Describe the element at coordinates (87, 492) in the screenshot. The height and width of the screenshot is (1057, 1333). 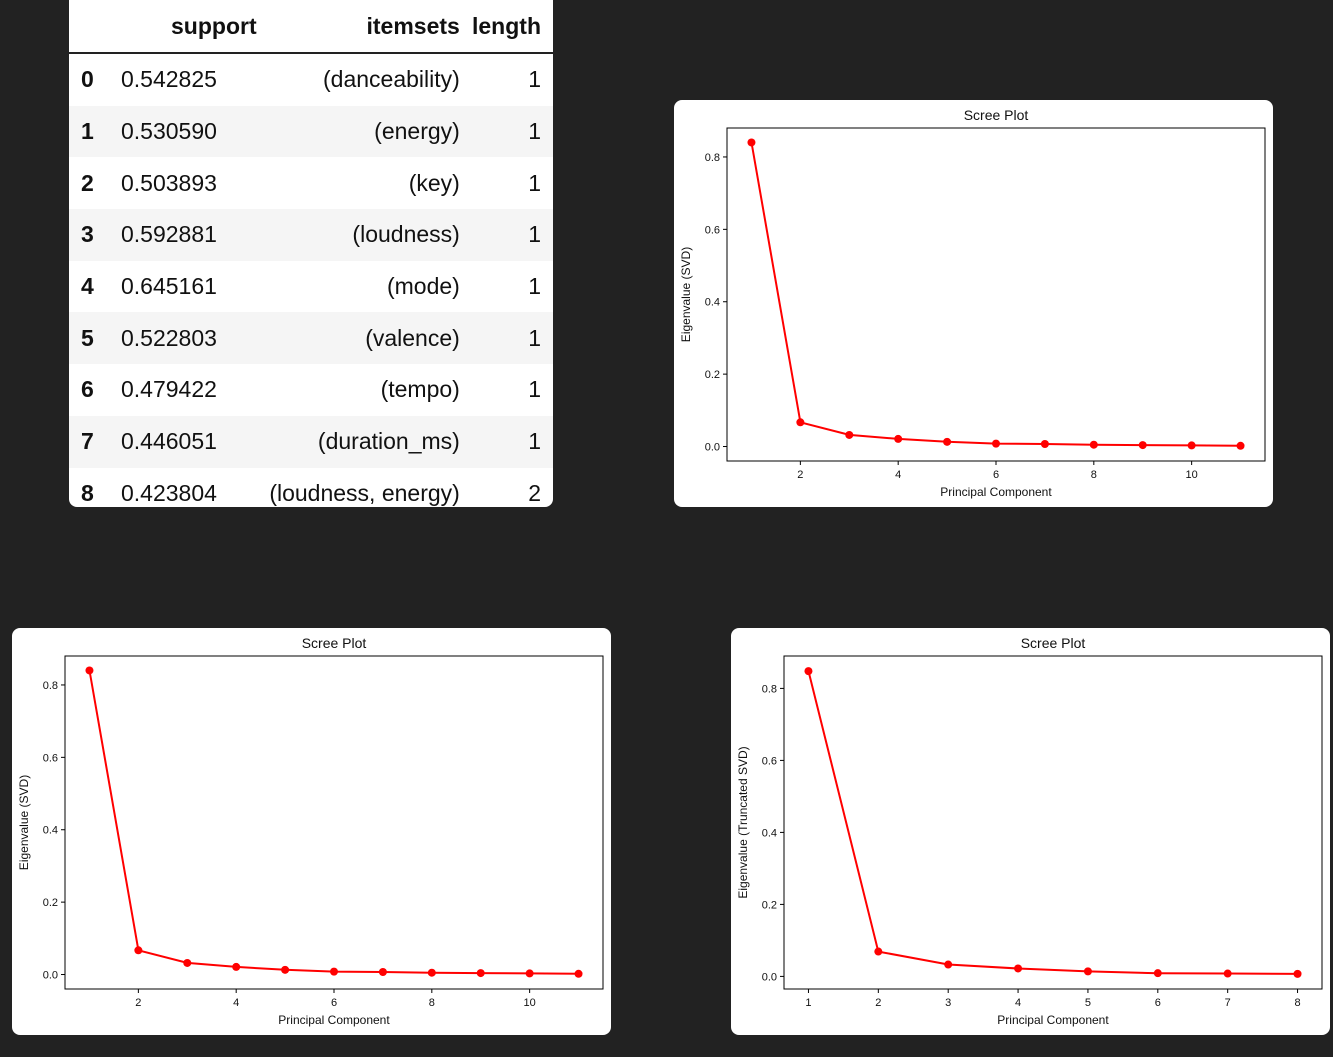
I see `row-index: 8` at that location.